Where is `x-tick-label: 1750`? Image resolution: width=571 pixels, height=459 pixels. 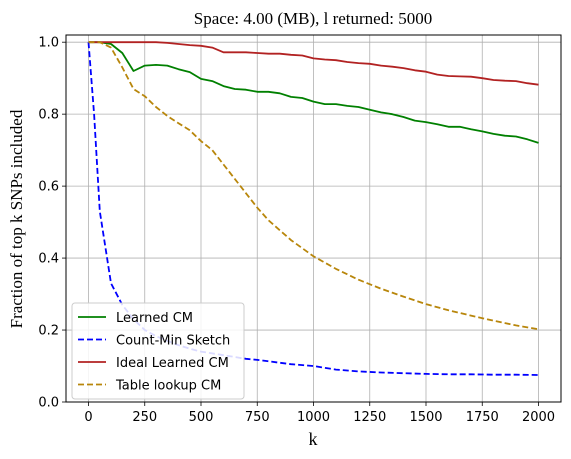
x-tick-label: 1750 is located at coordinates (482, 417).